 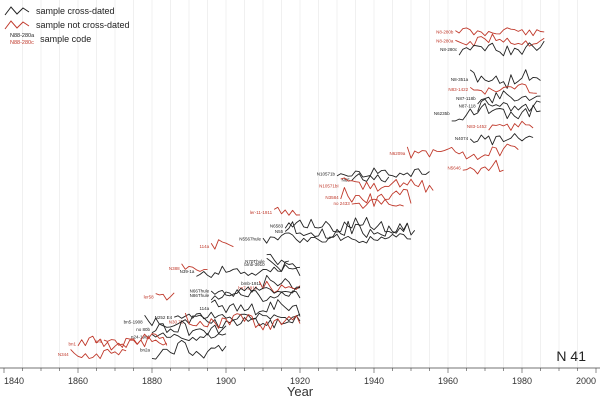 What do you see at coordinates (141, 336) in the screenshot?
I see `series-label: n24-1909` at bounding box center [141, 336].